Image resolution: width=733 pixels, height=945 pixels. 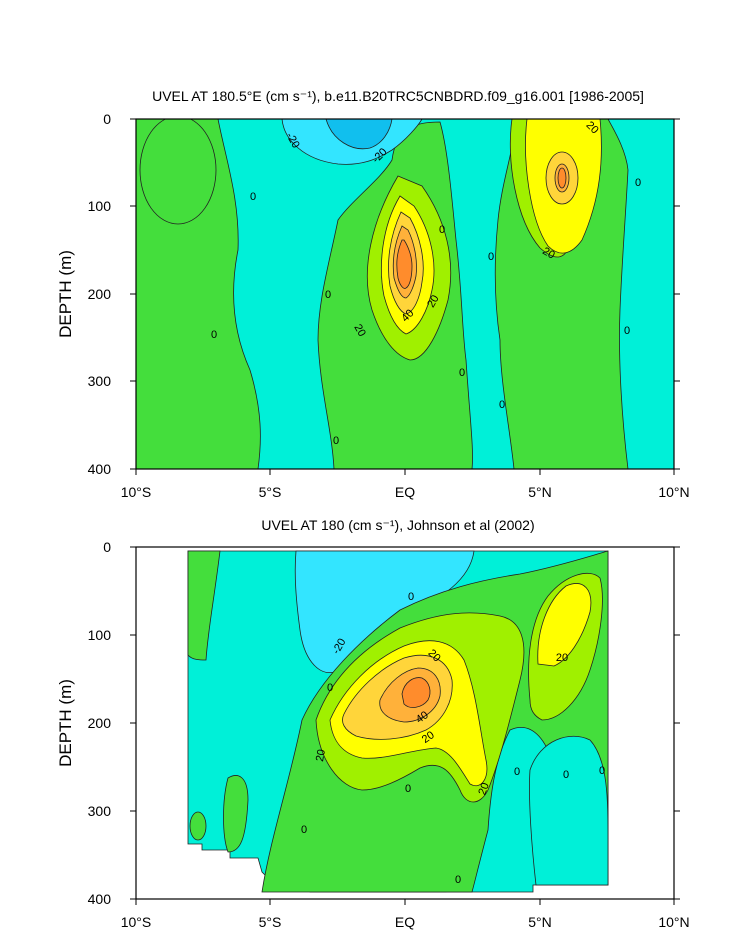 What do you see at coordinates (270, 922) in the screenshot?
I see `panel2-xtick-5s: 5°S` at bounding box center [270, 922].